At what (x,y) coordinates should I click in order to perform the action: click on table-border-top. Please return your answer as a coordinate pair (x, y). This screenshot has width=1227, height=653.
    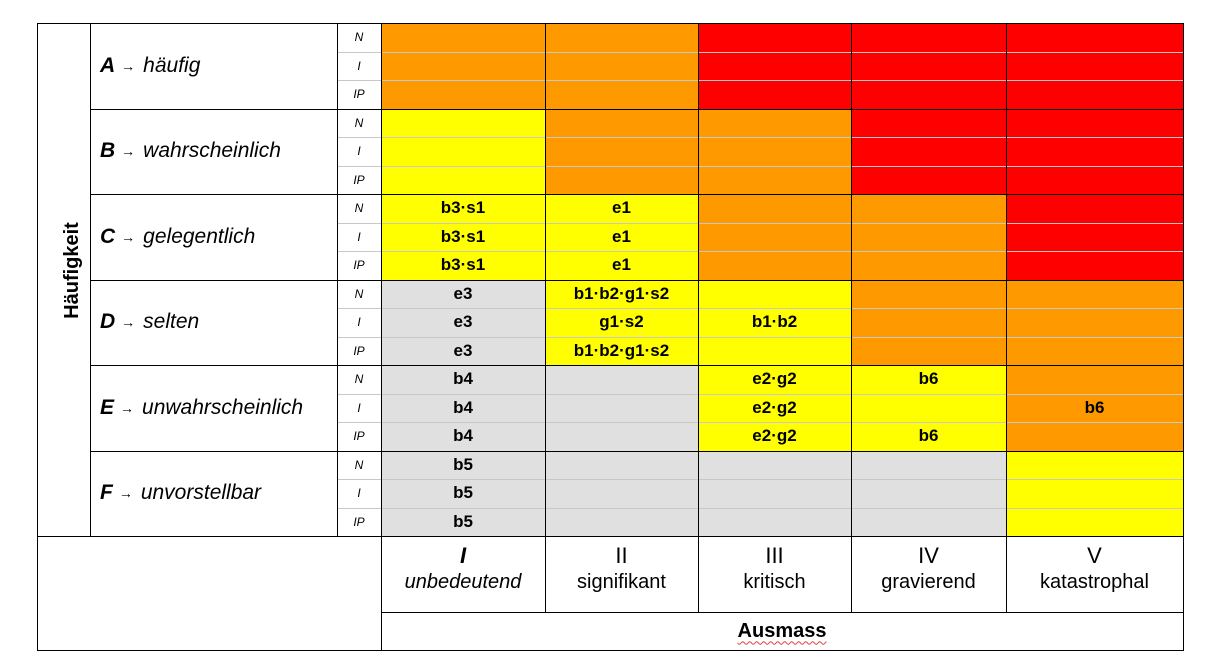
    Looking at the image, I should click on (610, 23).